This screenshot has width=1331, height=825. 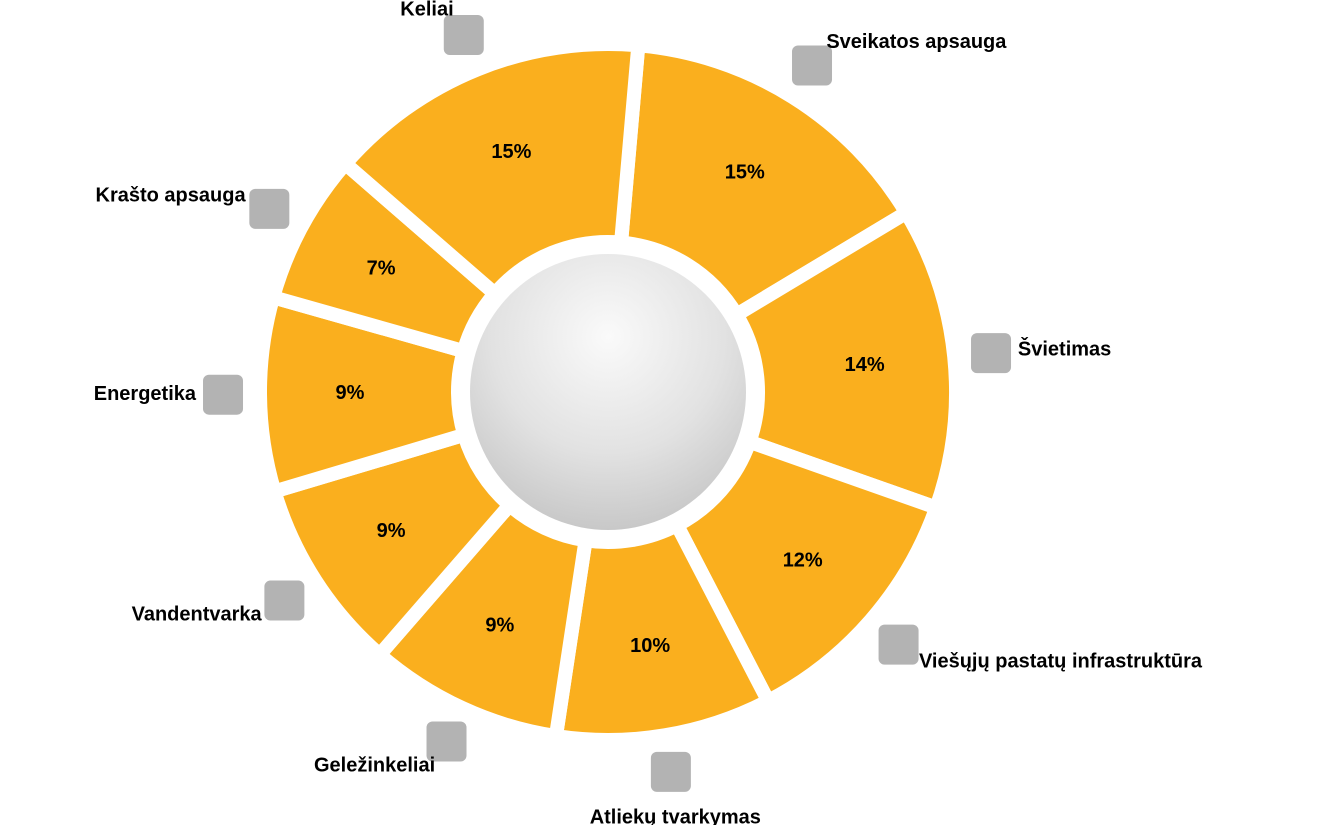 What do you see at coordinates (650, 646) in the screenshot?
I see `value-label: 10%` at bounding box center [650, 646].